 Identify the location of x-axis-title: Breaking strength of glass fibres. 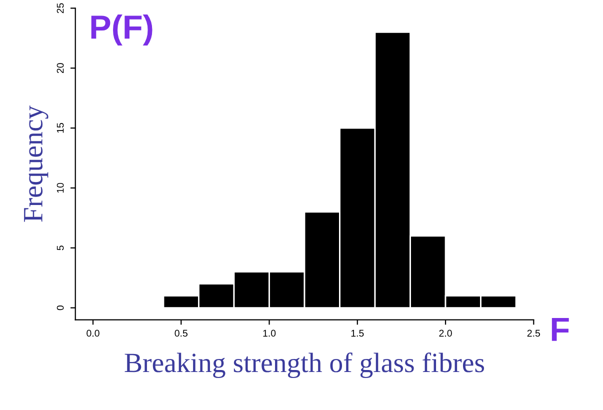
(304, 365).